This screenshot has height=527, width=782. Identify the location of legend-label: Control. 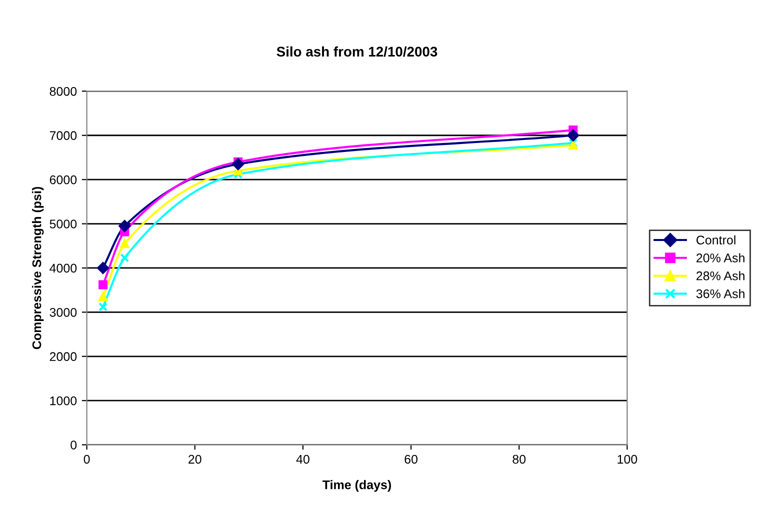
(716, 239).